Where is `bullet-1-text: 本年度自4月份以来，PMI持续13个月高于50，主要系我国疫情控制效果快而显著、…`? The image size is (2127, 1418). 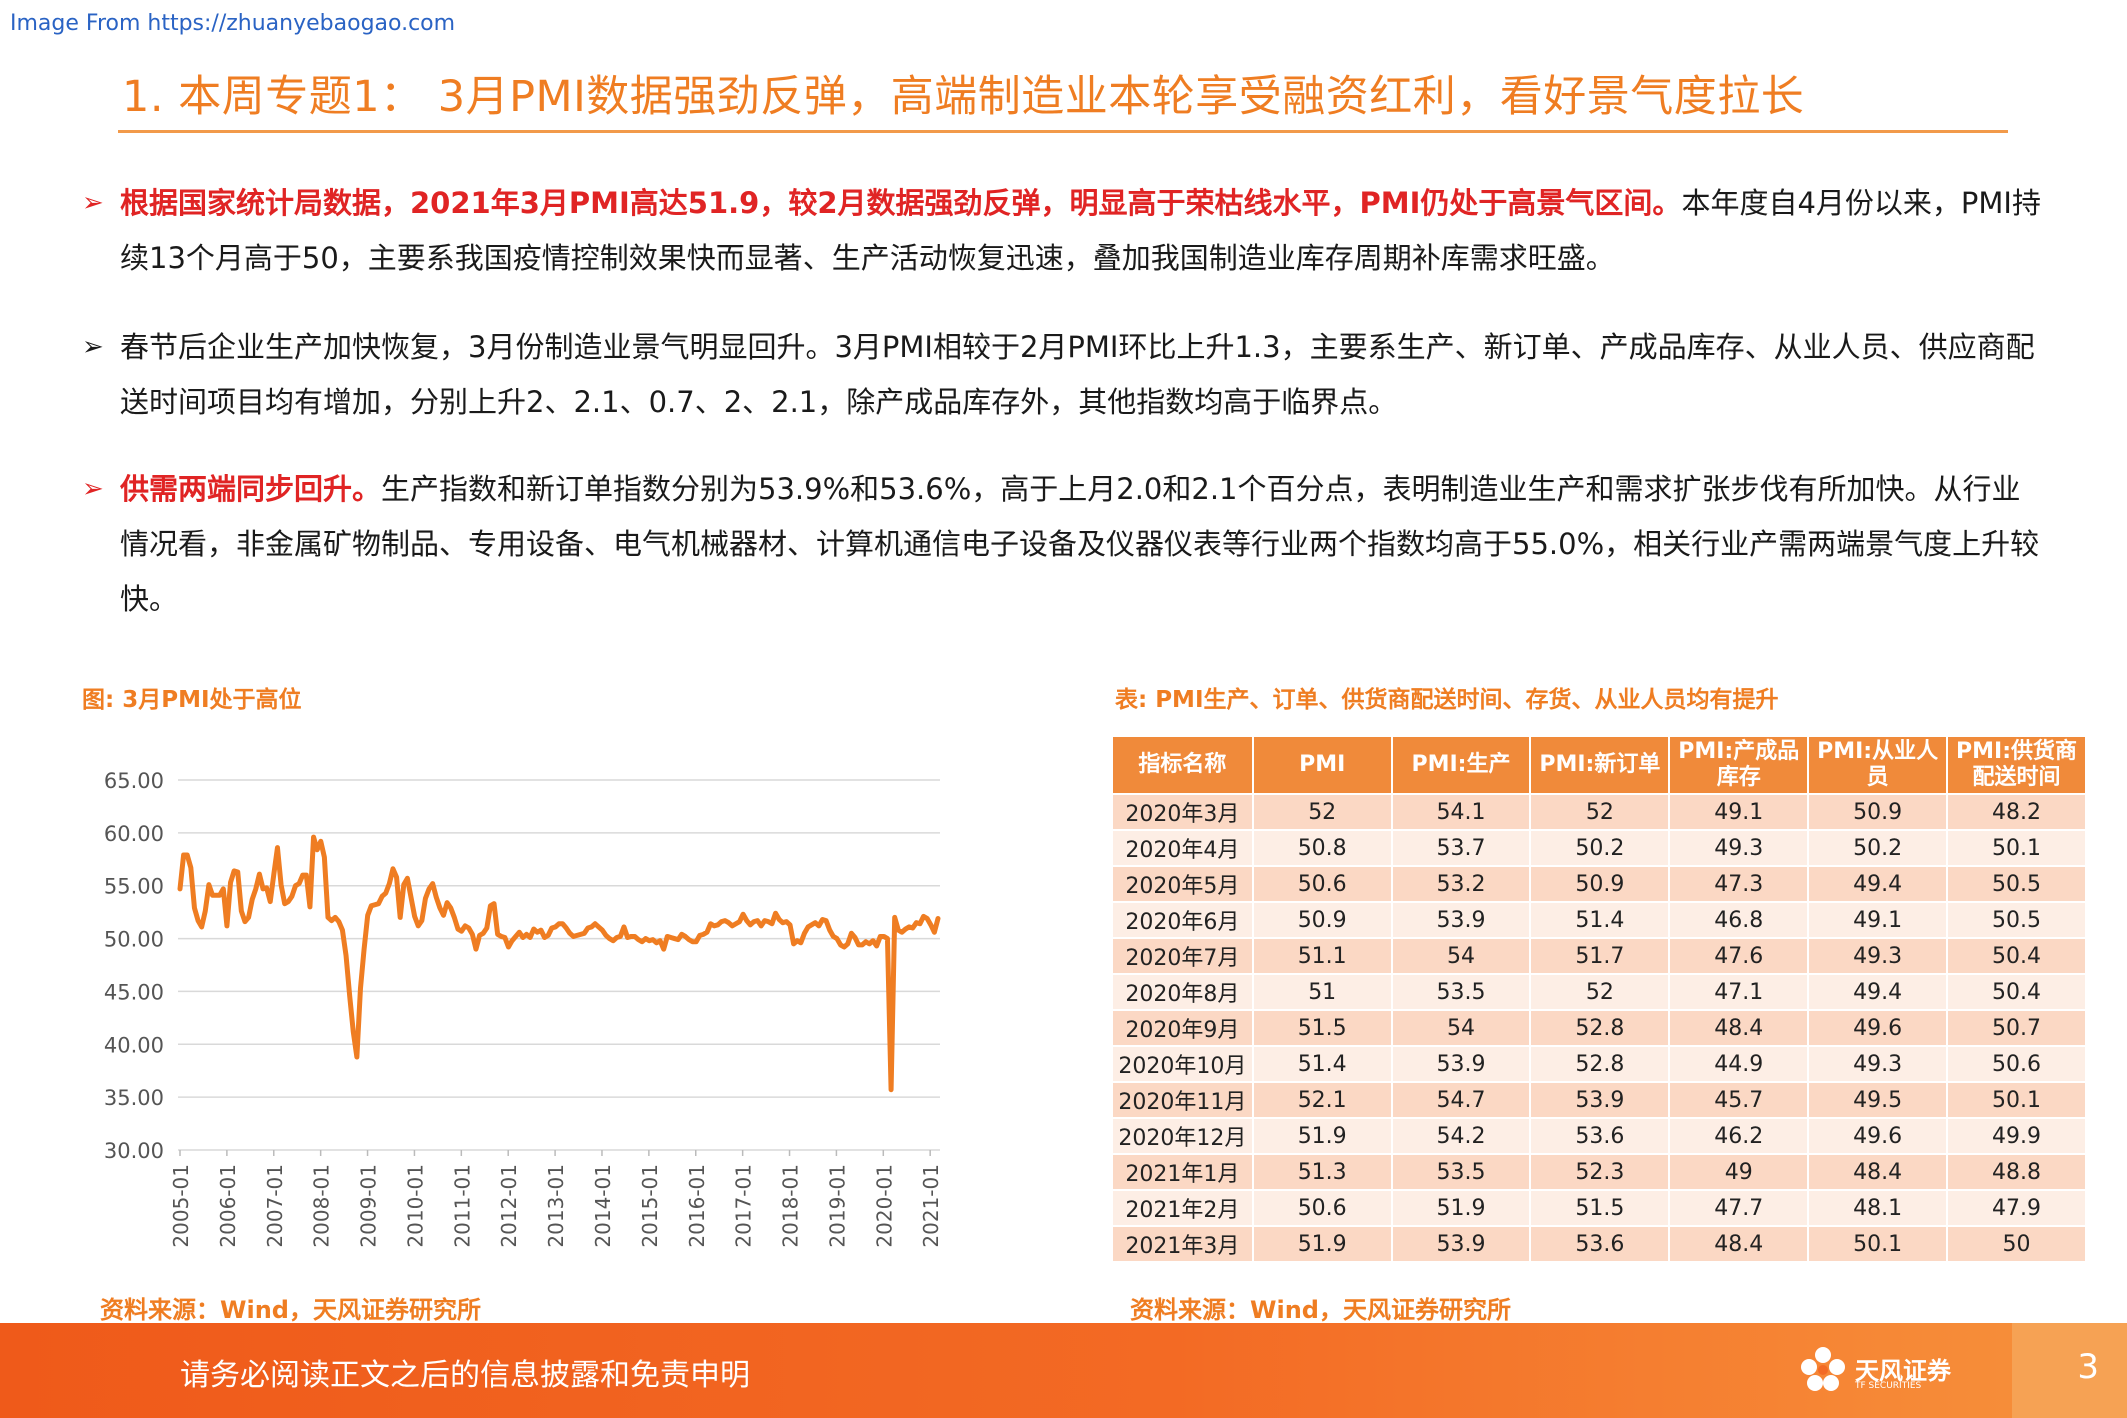 bullet-1-text: 本年度自4月份以来，PMI持续13个月高于50，主要系我国疫情控制效果快而显著、… is located at coordinates (1080, 230).